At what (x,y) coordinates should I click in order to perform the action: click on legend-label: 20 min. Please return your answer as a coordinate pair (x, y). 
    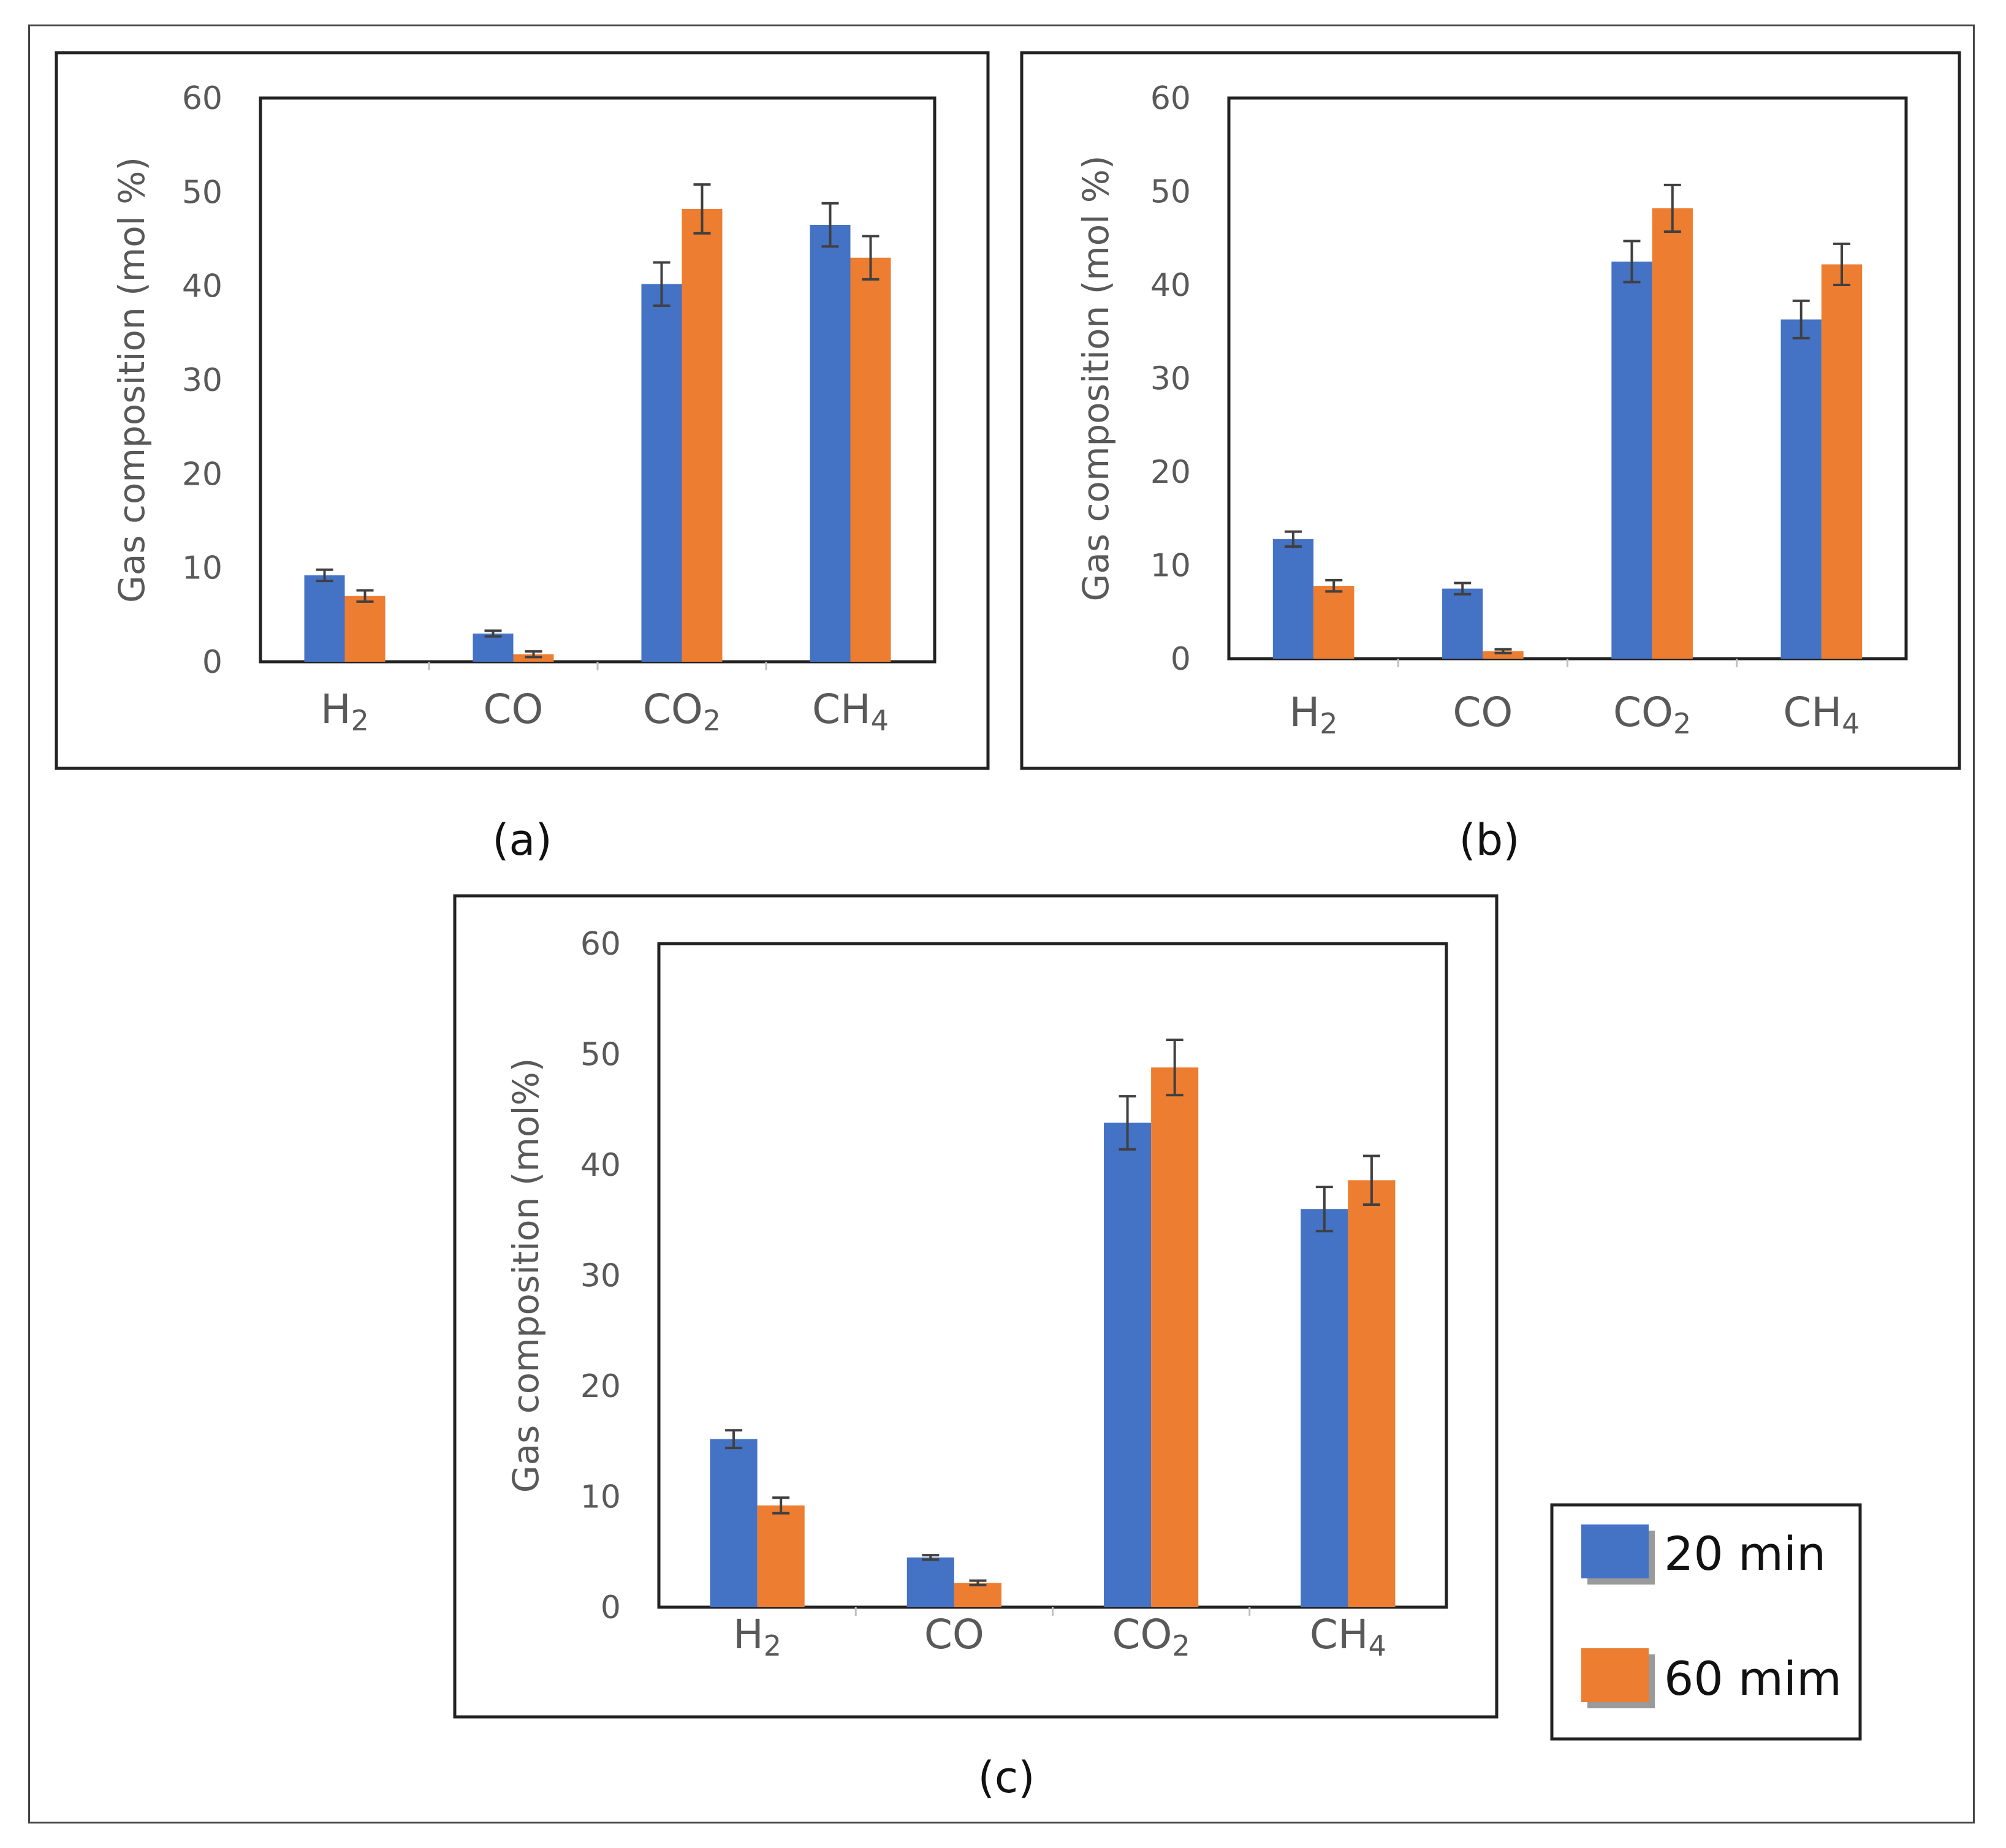
    Looking at the image, I should click on (1745, 1553).